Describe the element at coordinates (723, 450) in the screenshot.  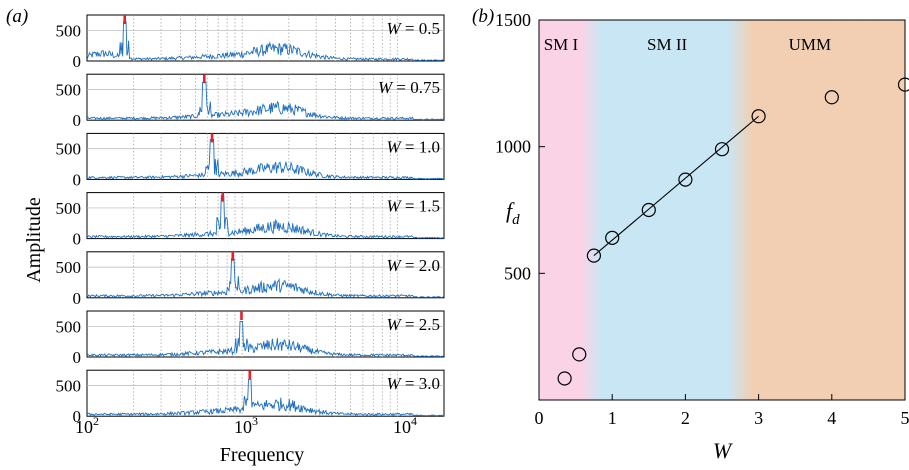
I see `panel-b-xlabel: W` at that location.